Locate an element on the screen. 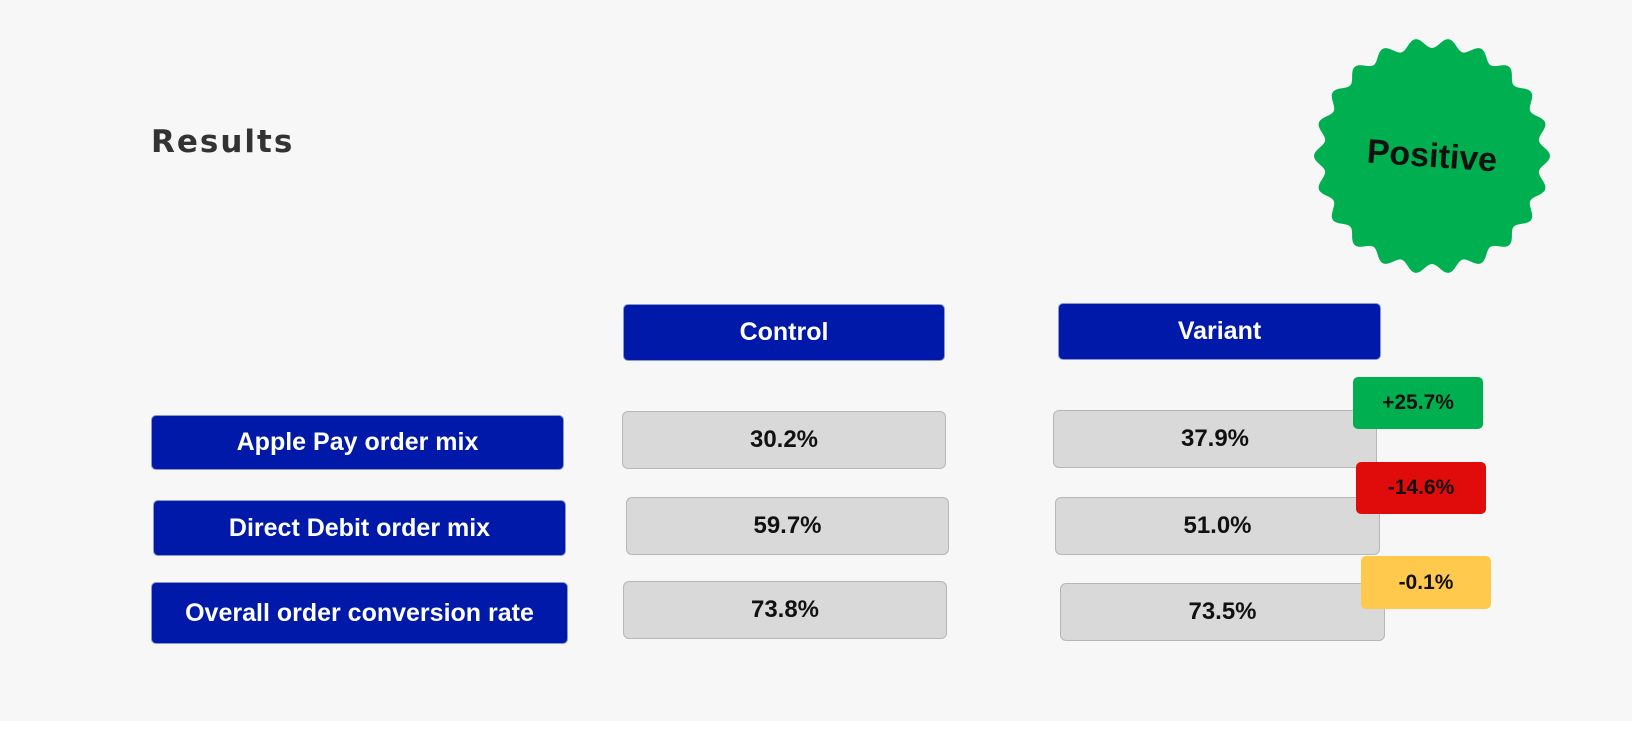 This screenshot has width=1632, height=734. variant-value-direct-debit: 51.0% is located at coordinates (1217, 526).